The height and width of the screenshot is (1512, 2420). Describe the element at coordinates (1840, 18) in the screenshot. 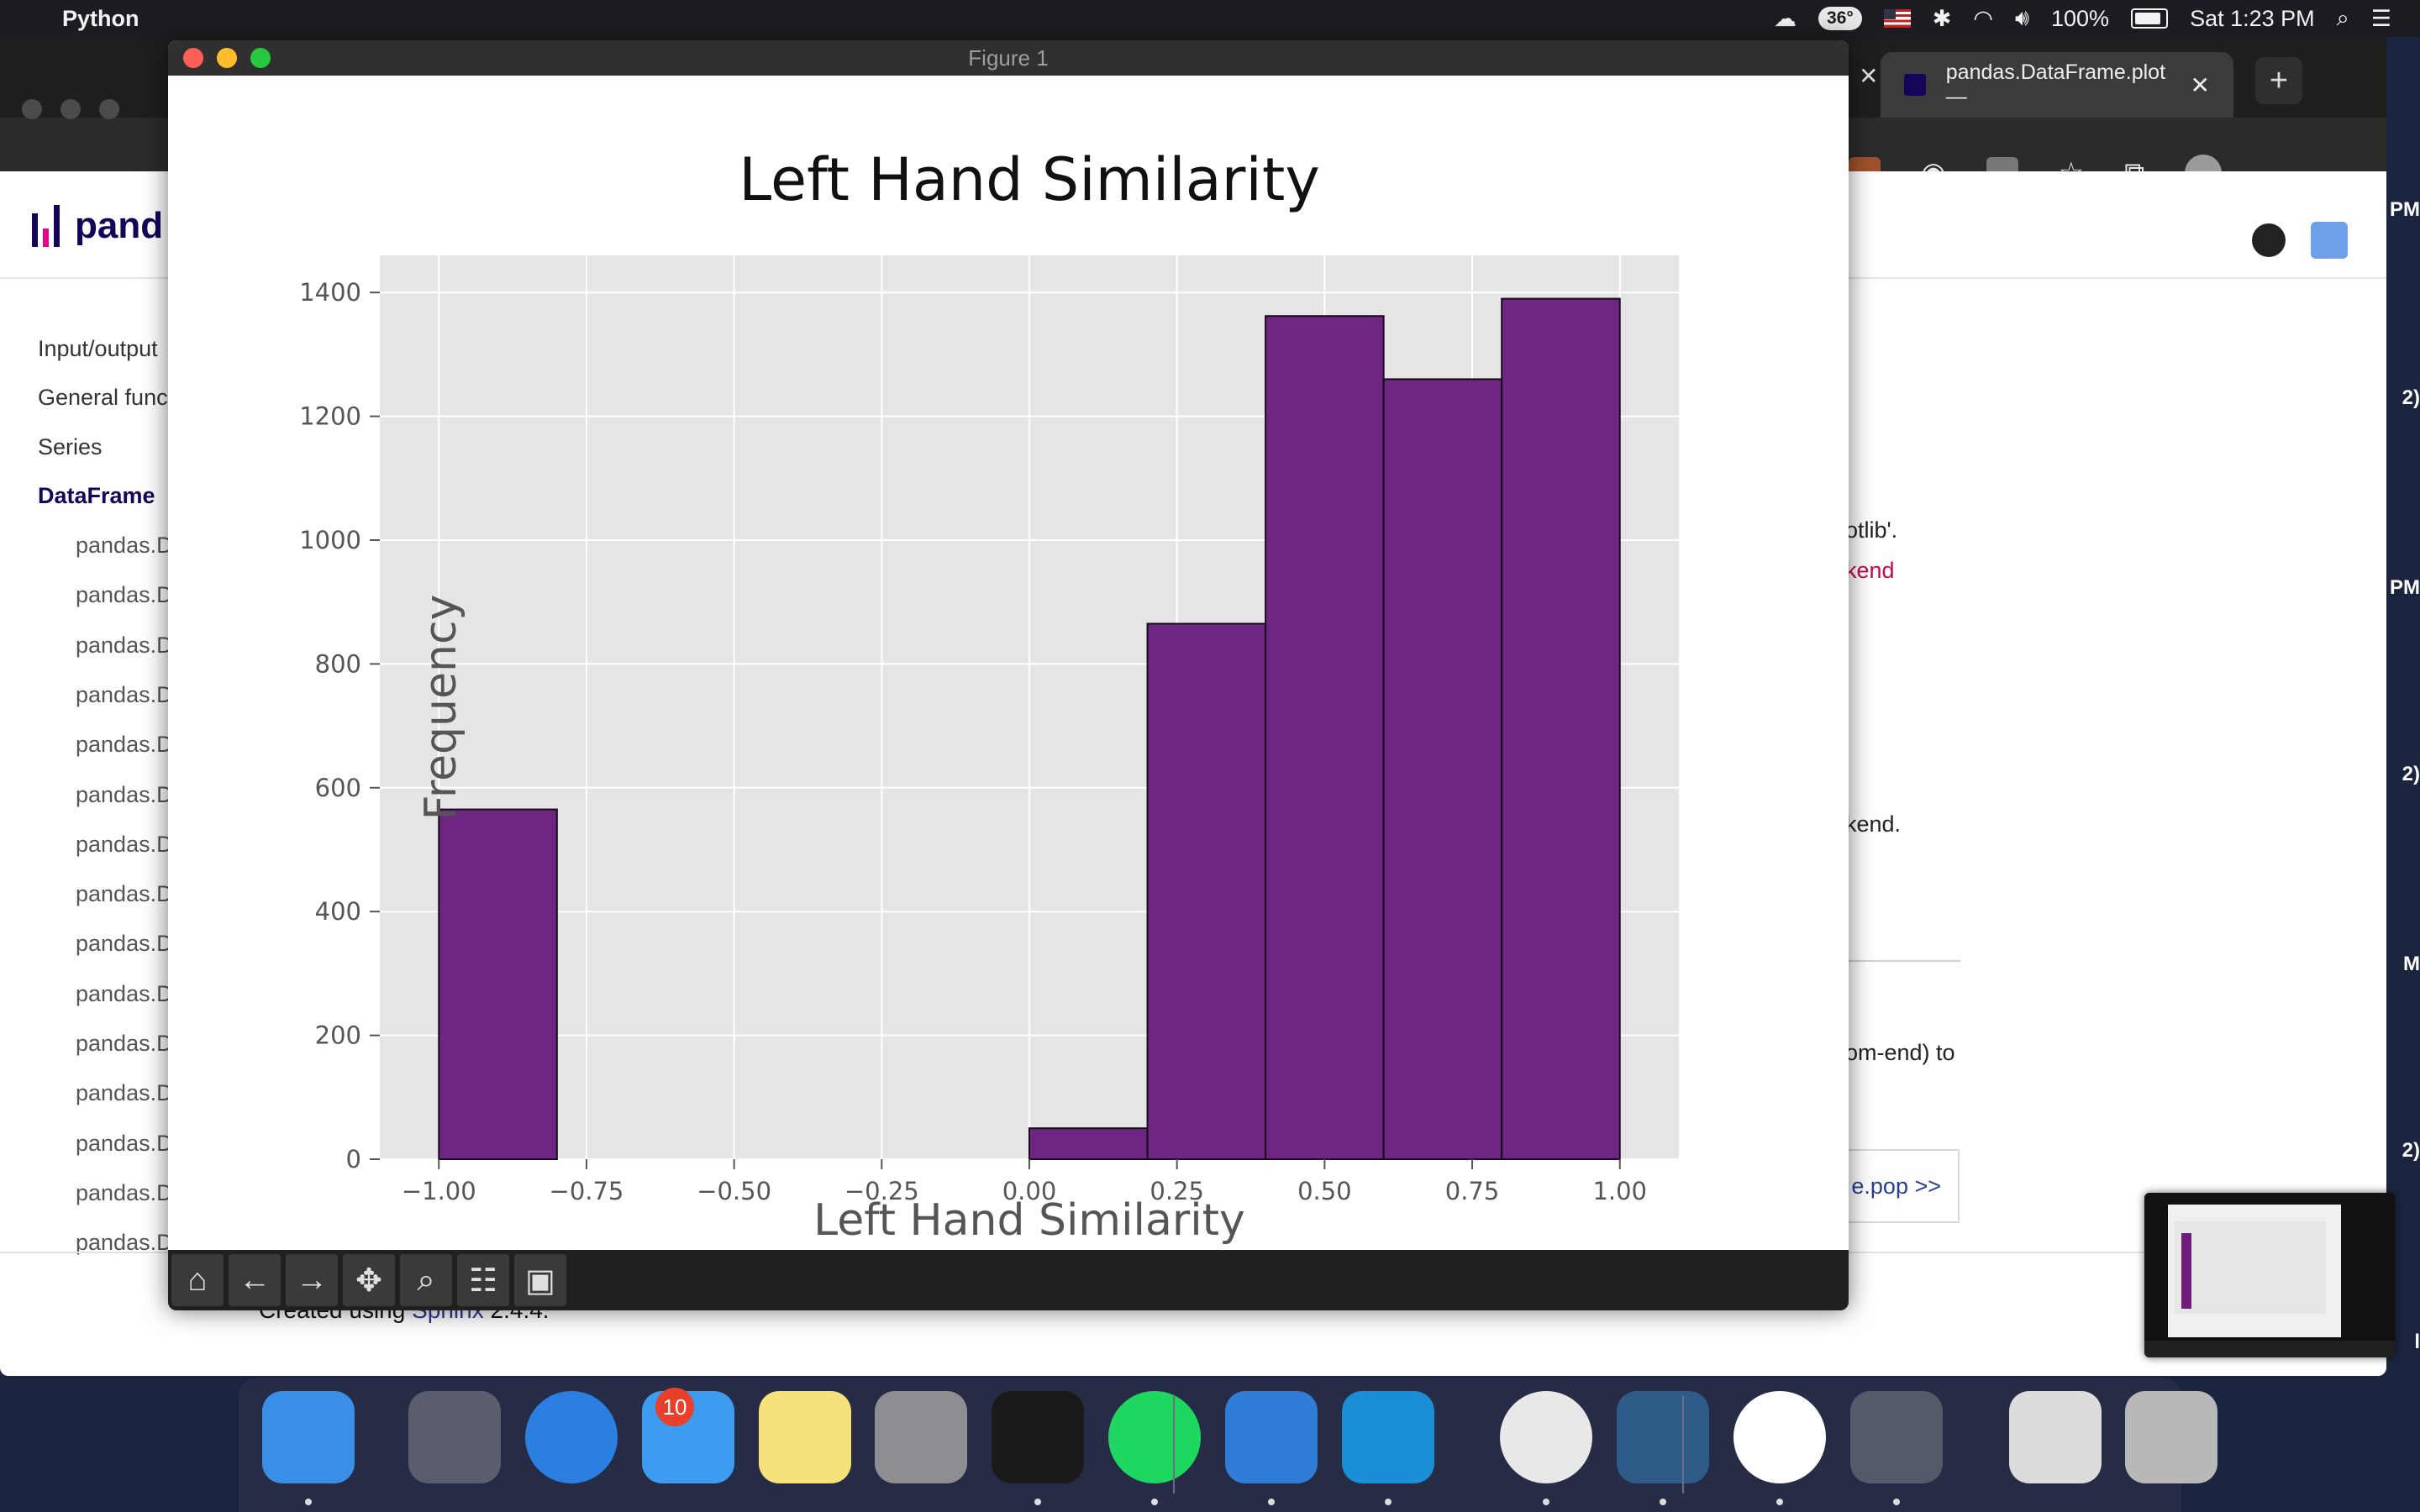

I see `weather-widget: 36°` at that location.